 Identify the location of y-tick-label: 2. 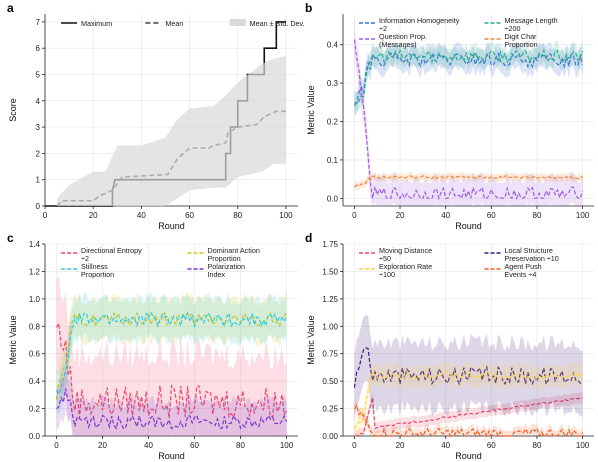
(38, 153).